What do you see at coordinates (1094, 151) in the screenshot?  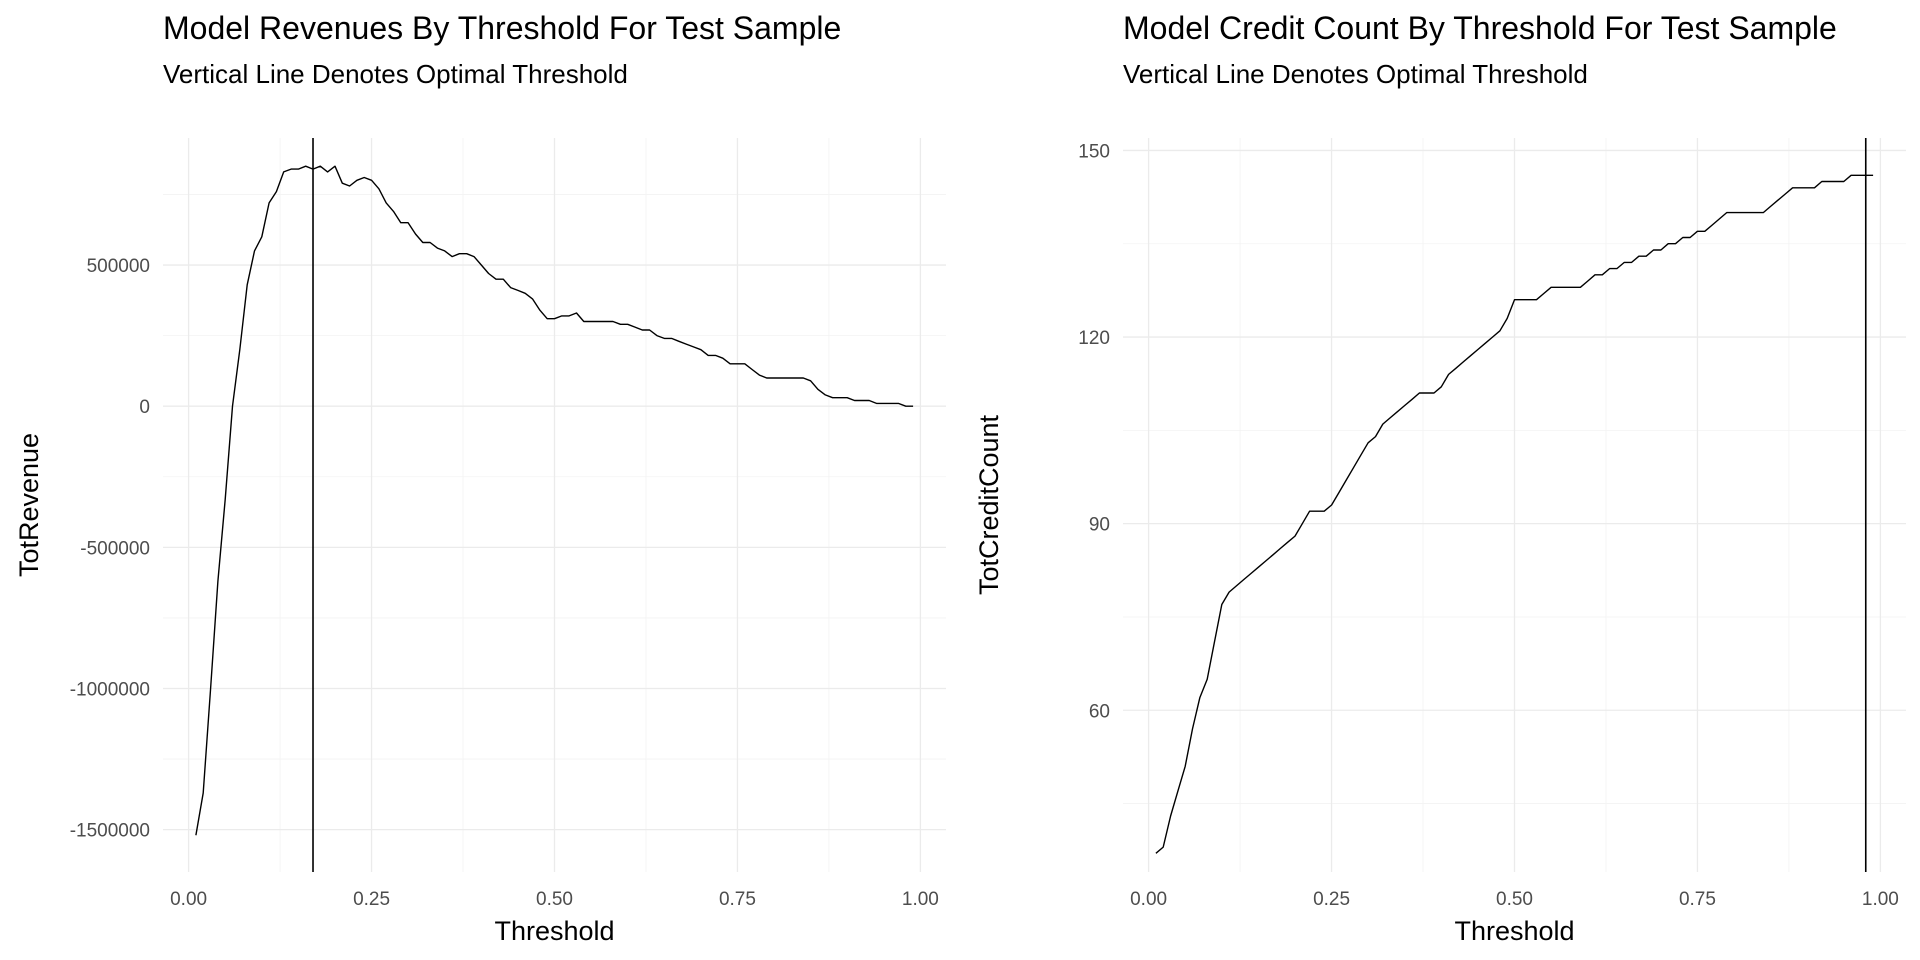 I see `y-tick-label: 150` at bounding box center [1094, 151].